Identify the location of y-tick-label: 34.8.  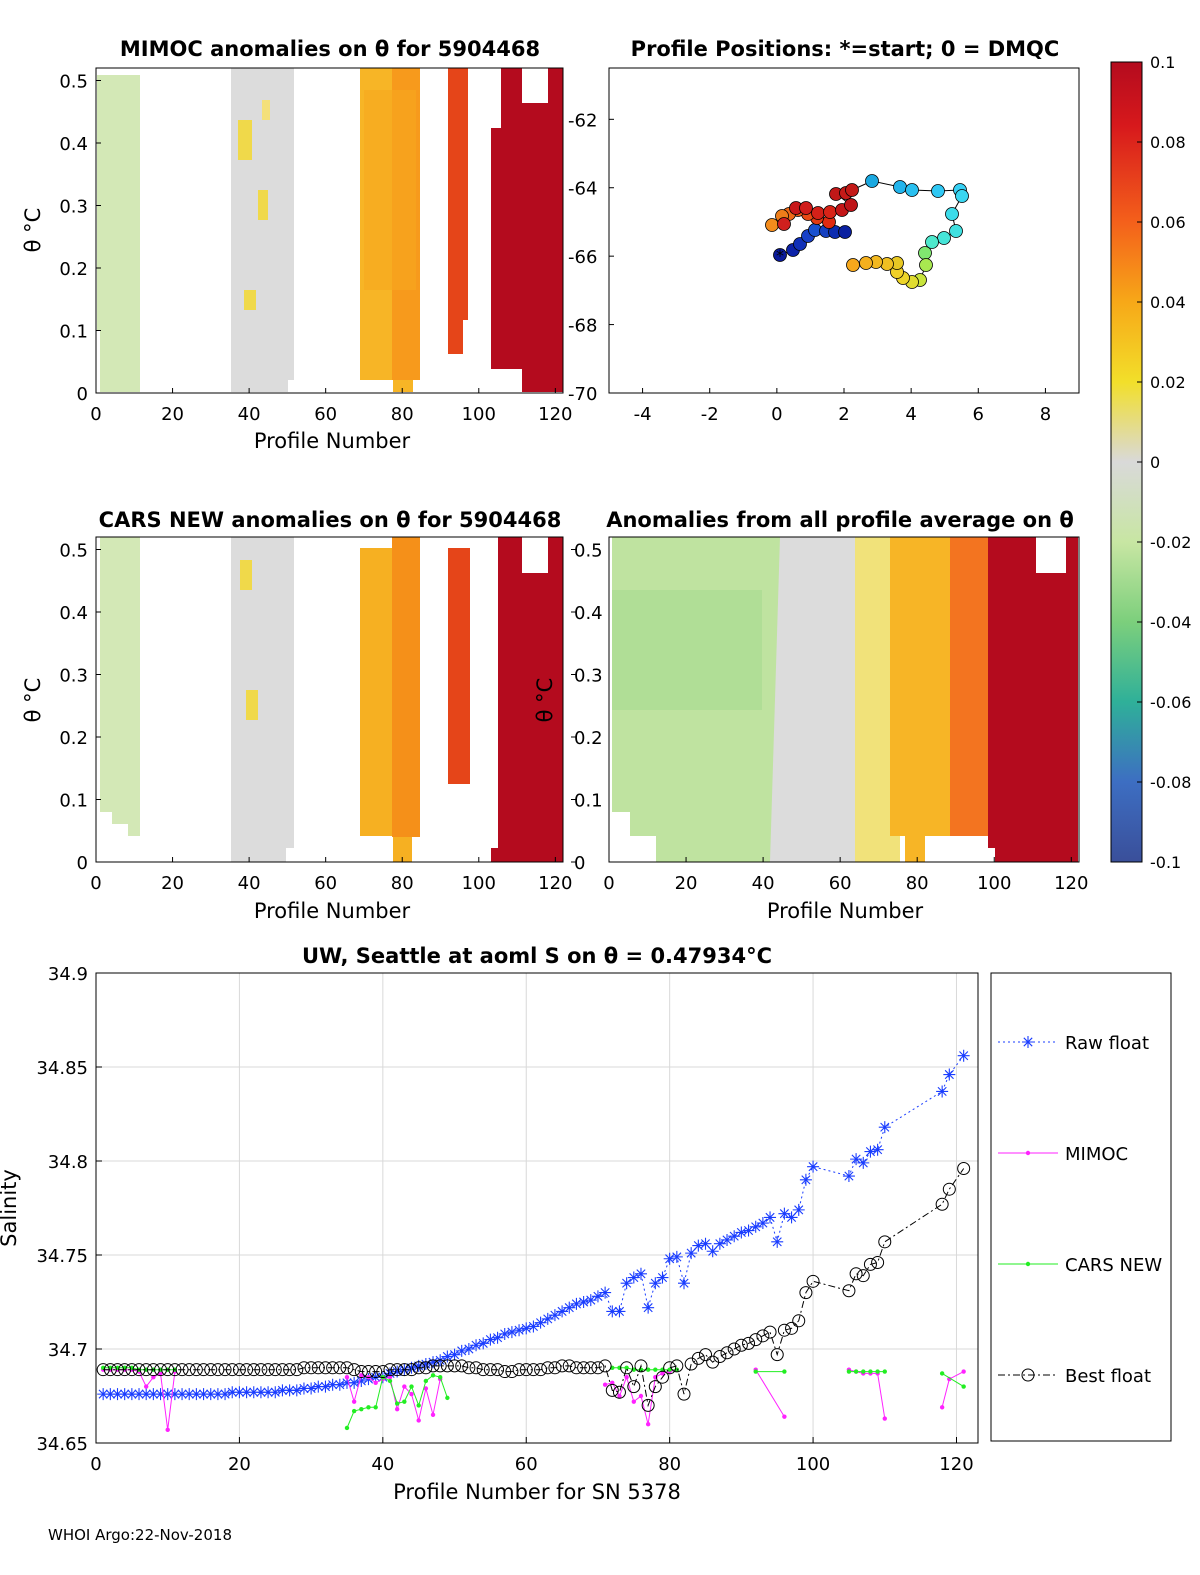
(68, 1162).